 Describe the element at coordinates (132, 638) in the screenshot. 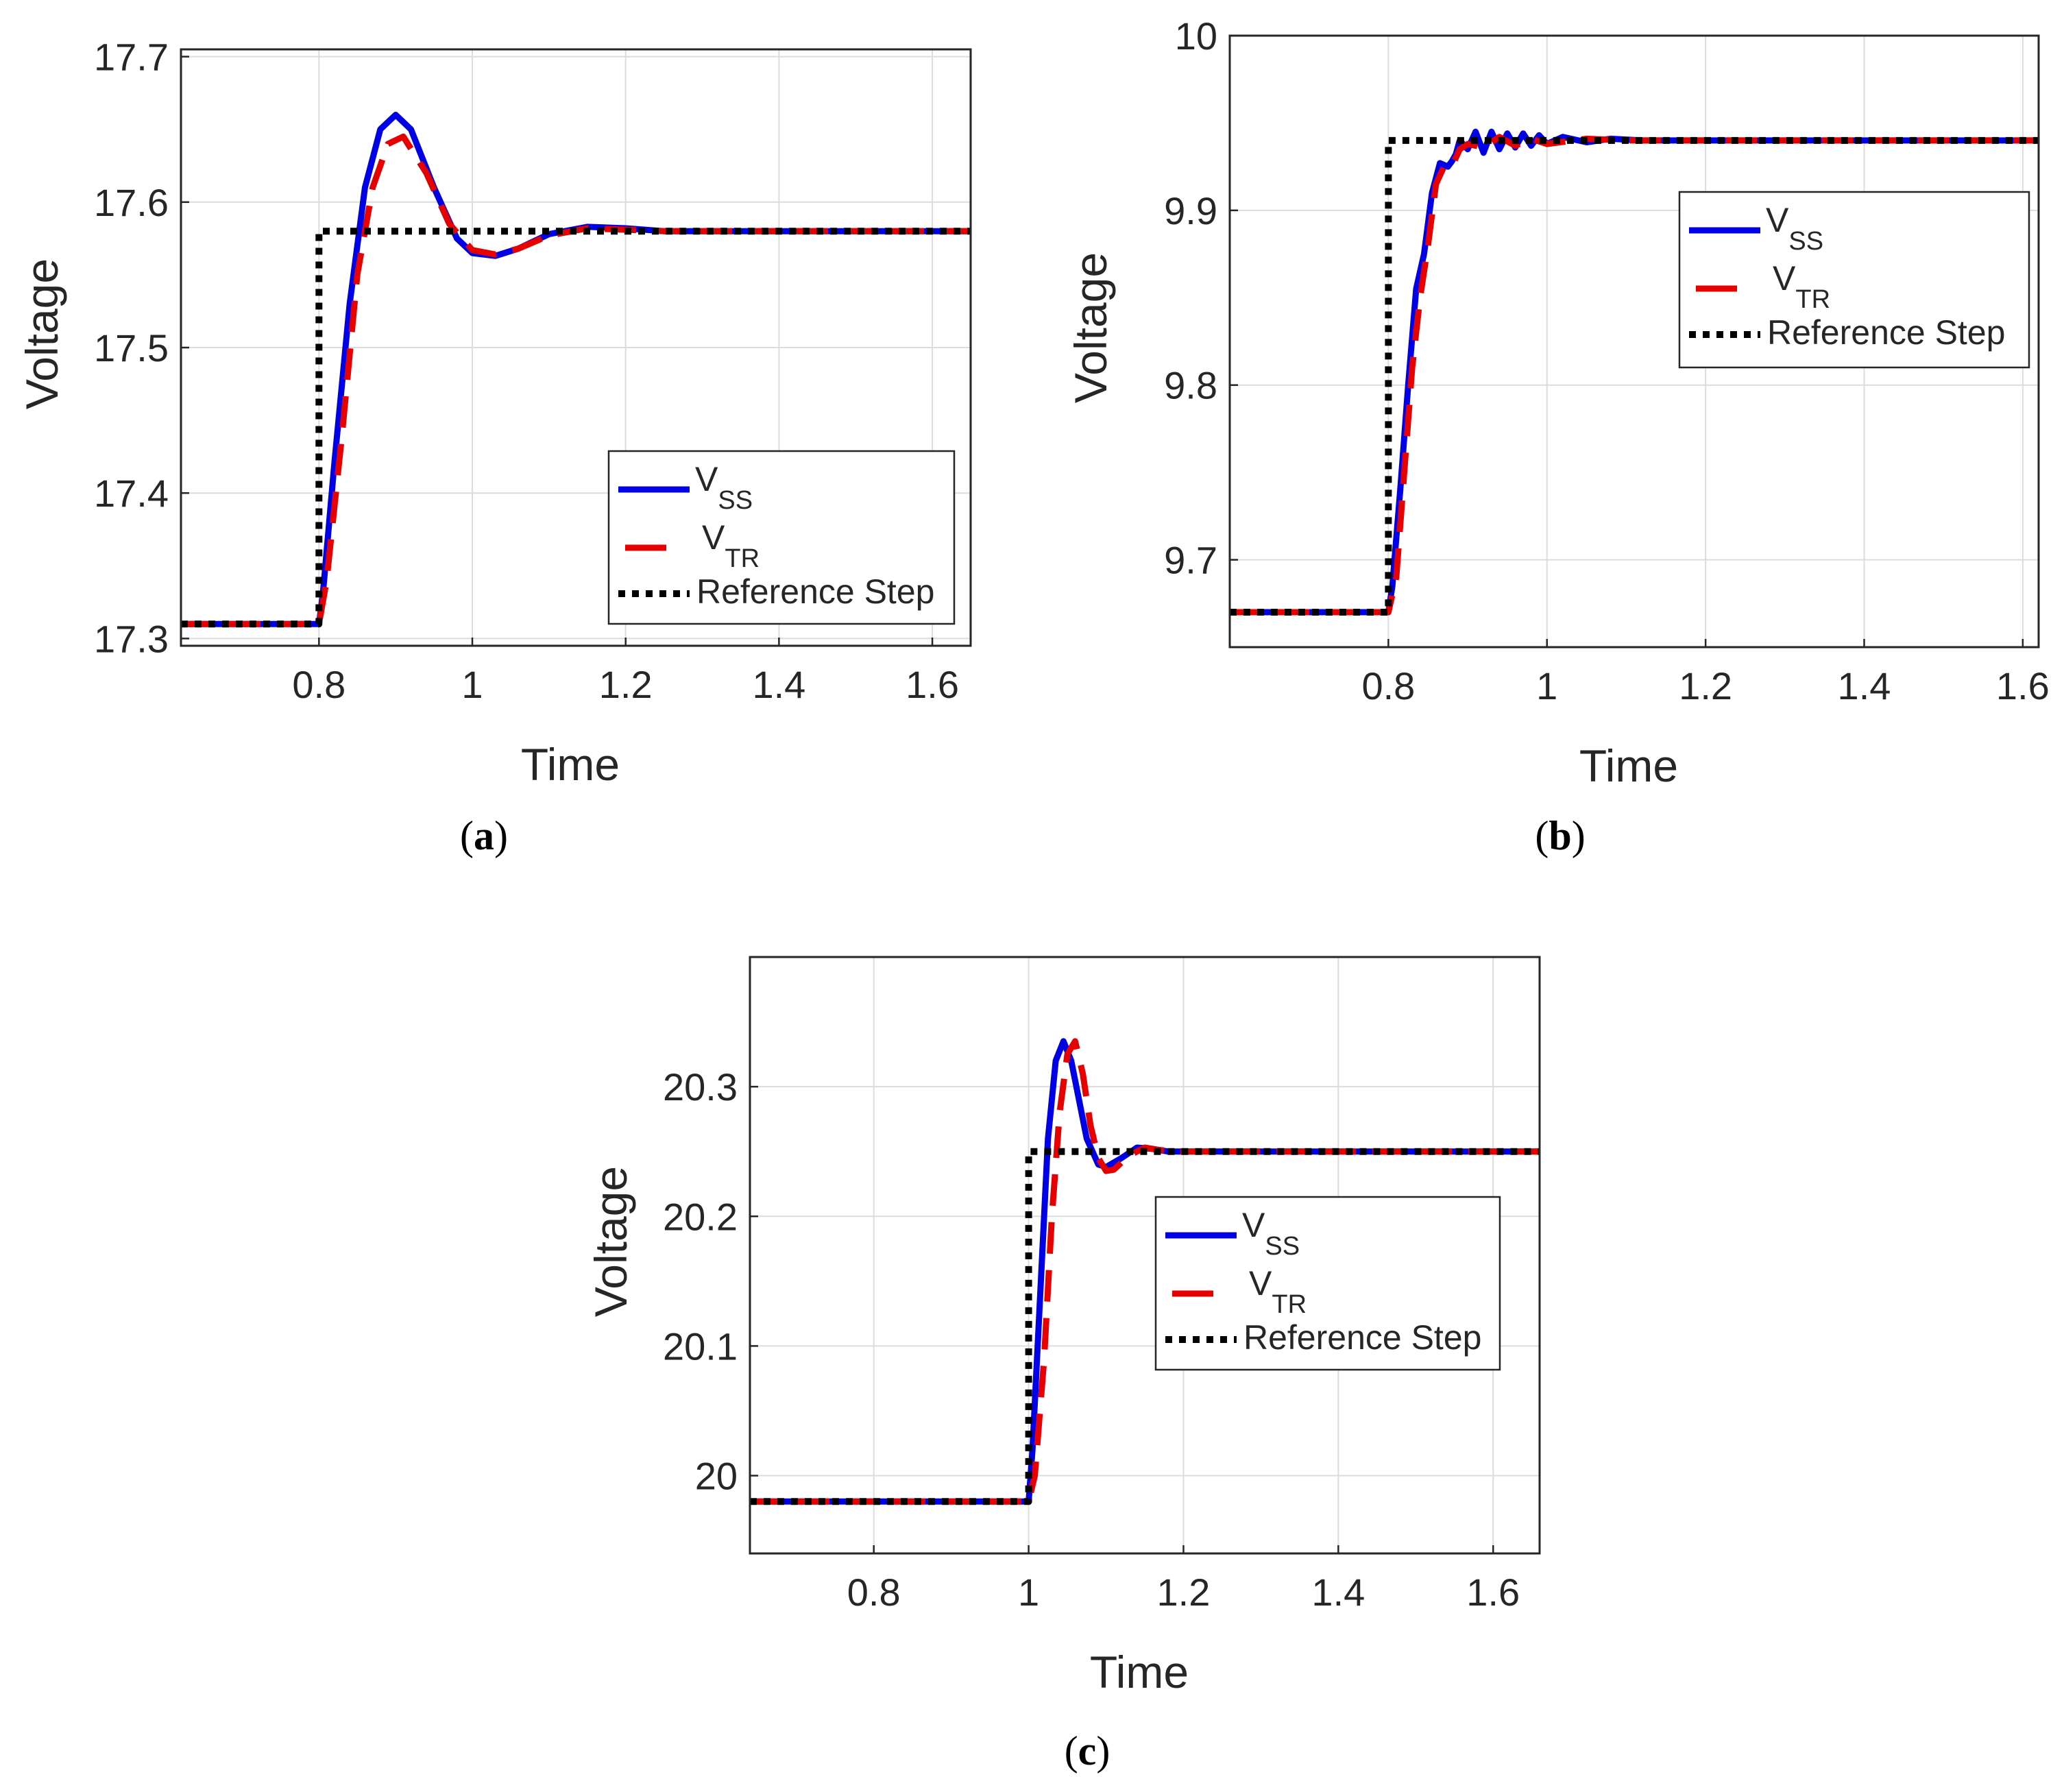

I see `y-tick-label: 17.3` at that location.